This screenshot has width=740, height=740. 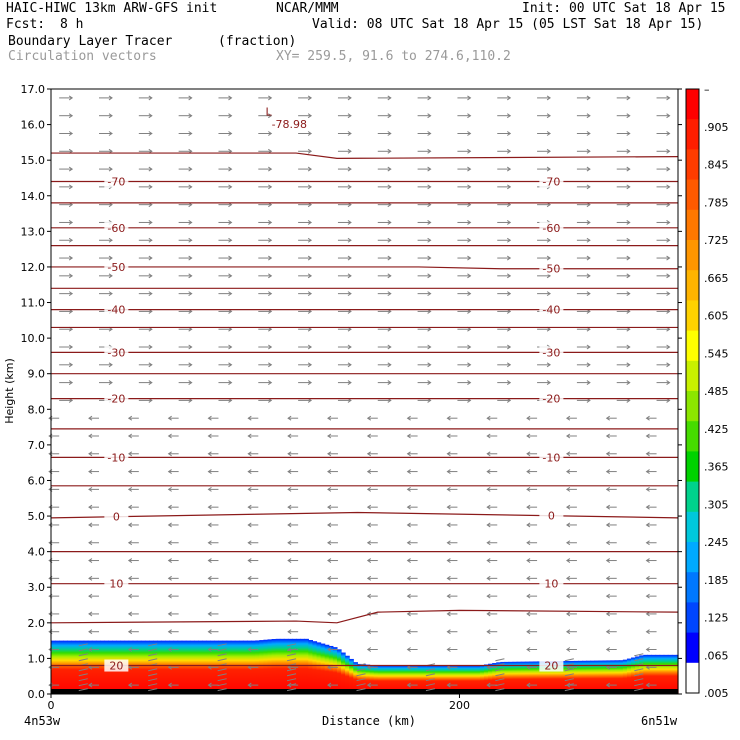 I want to click on colorbar-label: .365, so click(x=716, y=467).